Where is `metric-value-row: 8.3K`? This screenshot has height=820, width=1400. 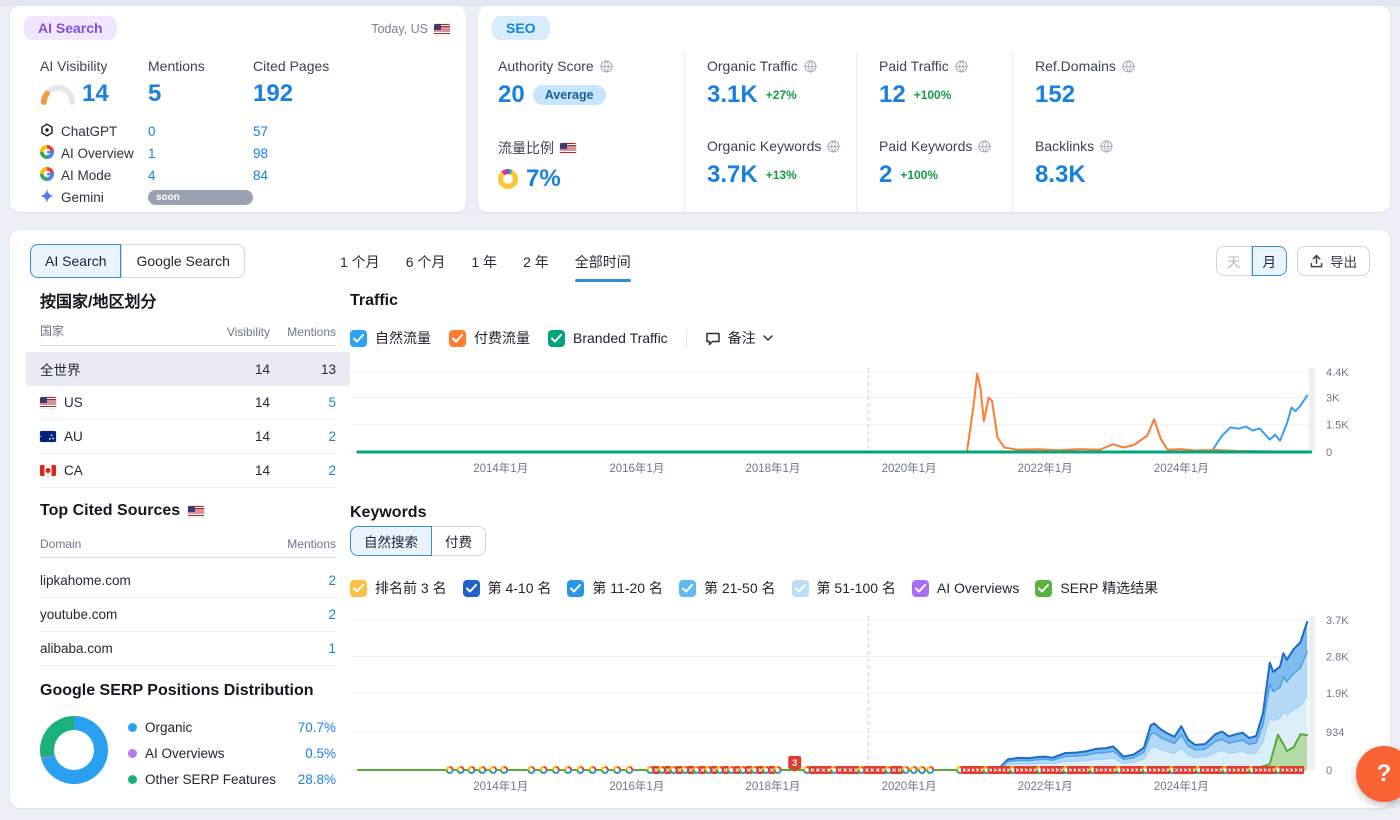
metric-value-row: 8.3K is located at coordinates (1204, 175).